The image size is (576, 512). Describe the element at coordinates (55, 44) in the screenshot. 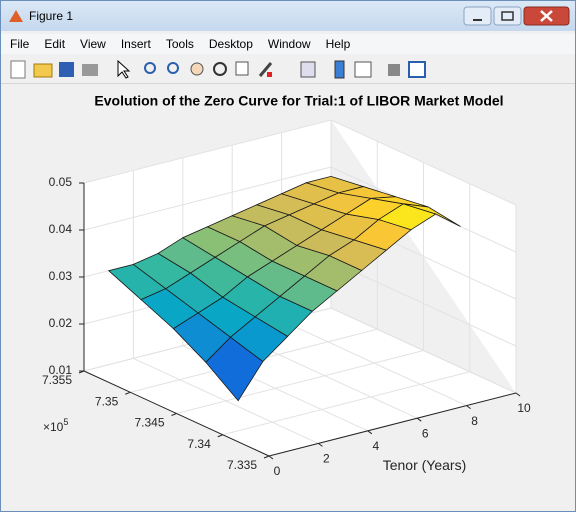

I see `menu-item: Edit` at that location.